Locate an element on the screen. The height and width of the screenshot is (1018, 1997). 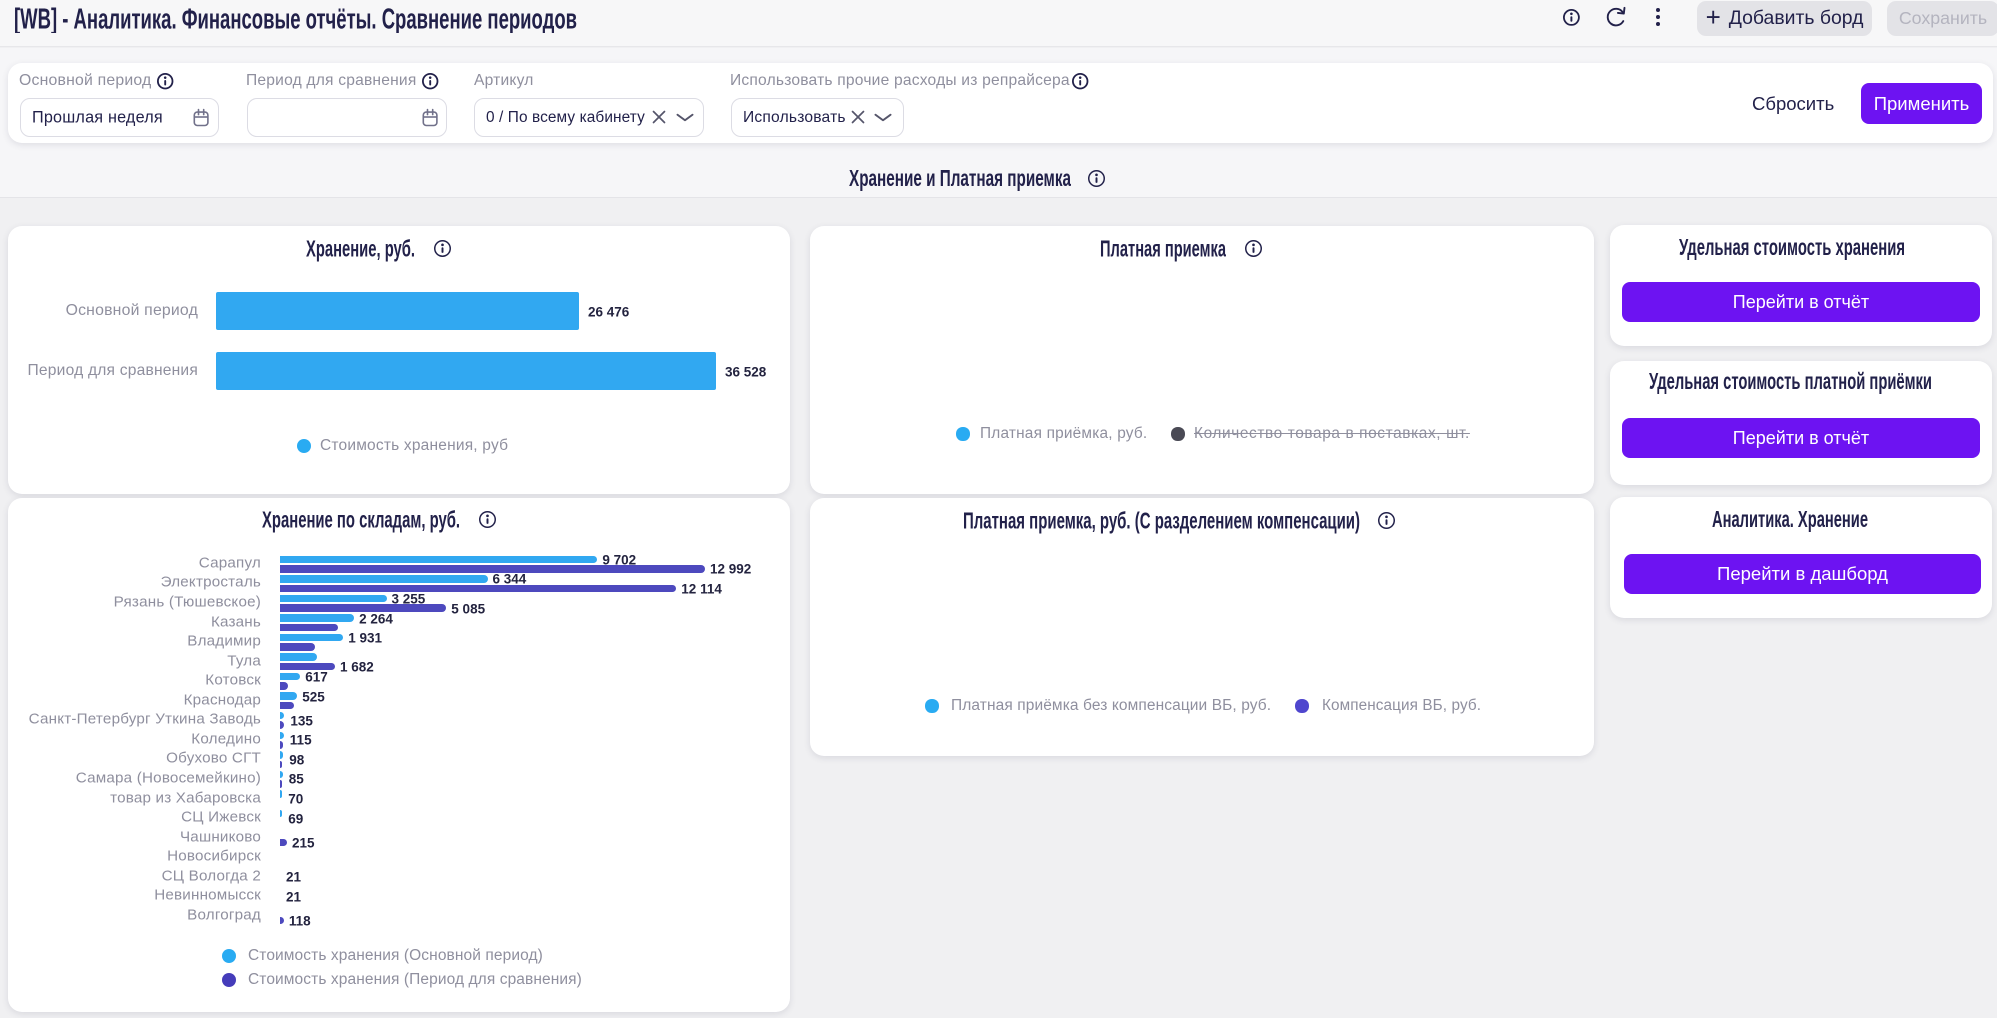
svg-text: Аналитика. Хранение is located at coordinates (1790, 519).